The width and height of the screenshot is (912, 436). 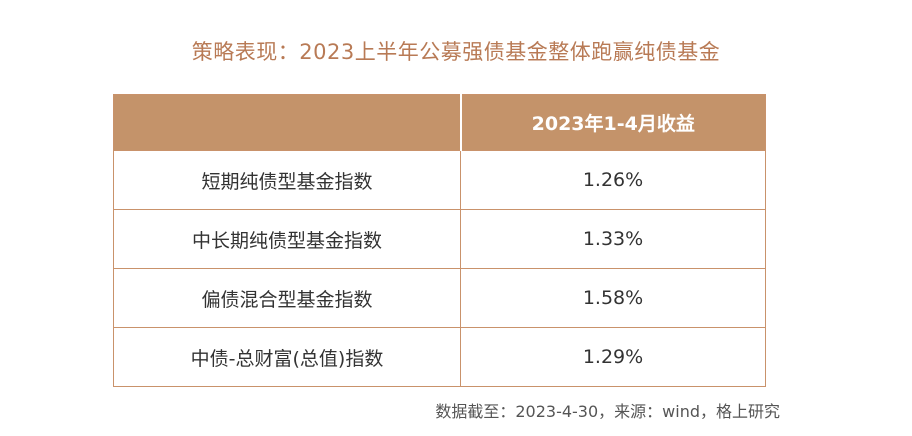 I want to click on return-value-cell: 1.58%, so click(x=613, y=298).